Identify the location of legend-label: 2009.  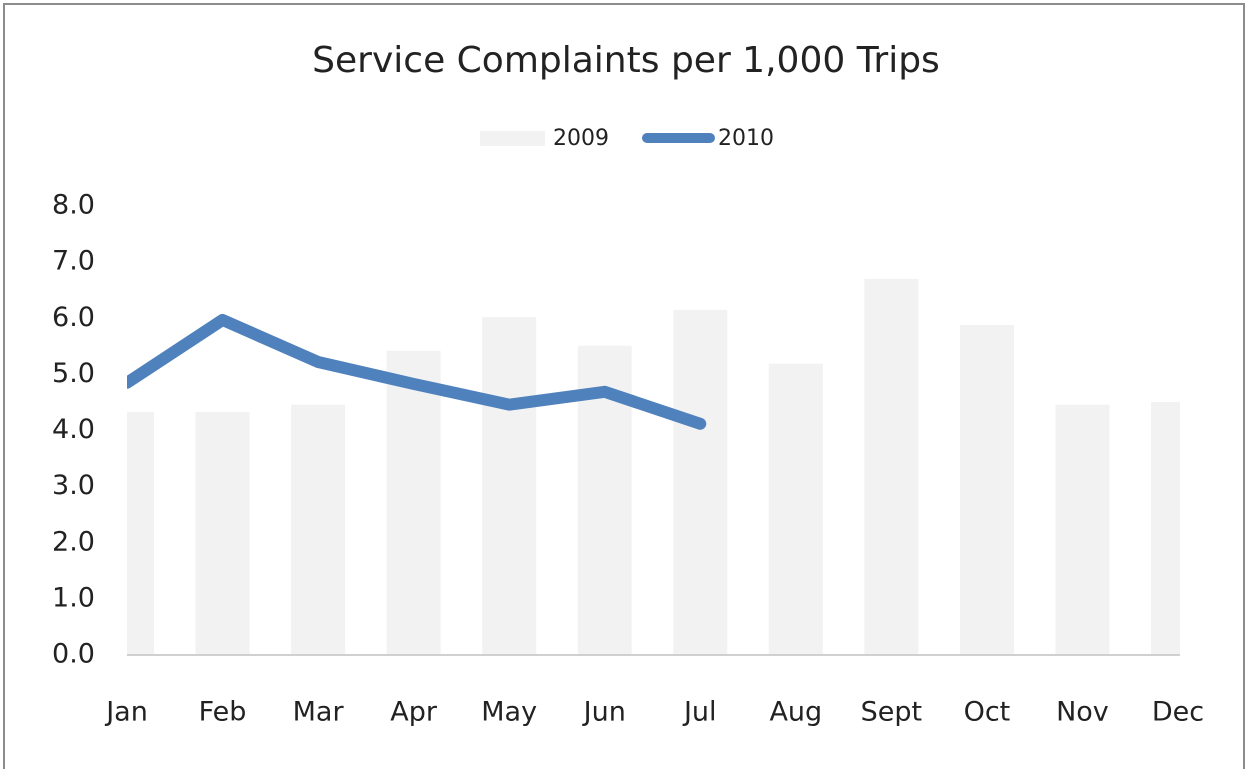
(581, 138).